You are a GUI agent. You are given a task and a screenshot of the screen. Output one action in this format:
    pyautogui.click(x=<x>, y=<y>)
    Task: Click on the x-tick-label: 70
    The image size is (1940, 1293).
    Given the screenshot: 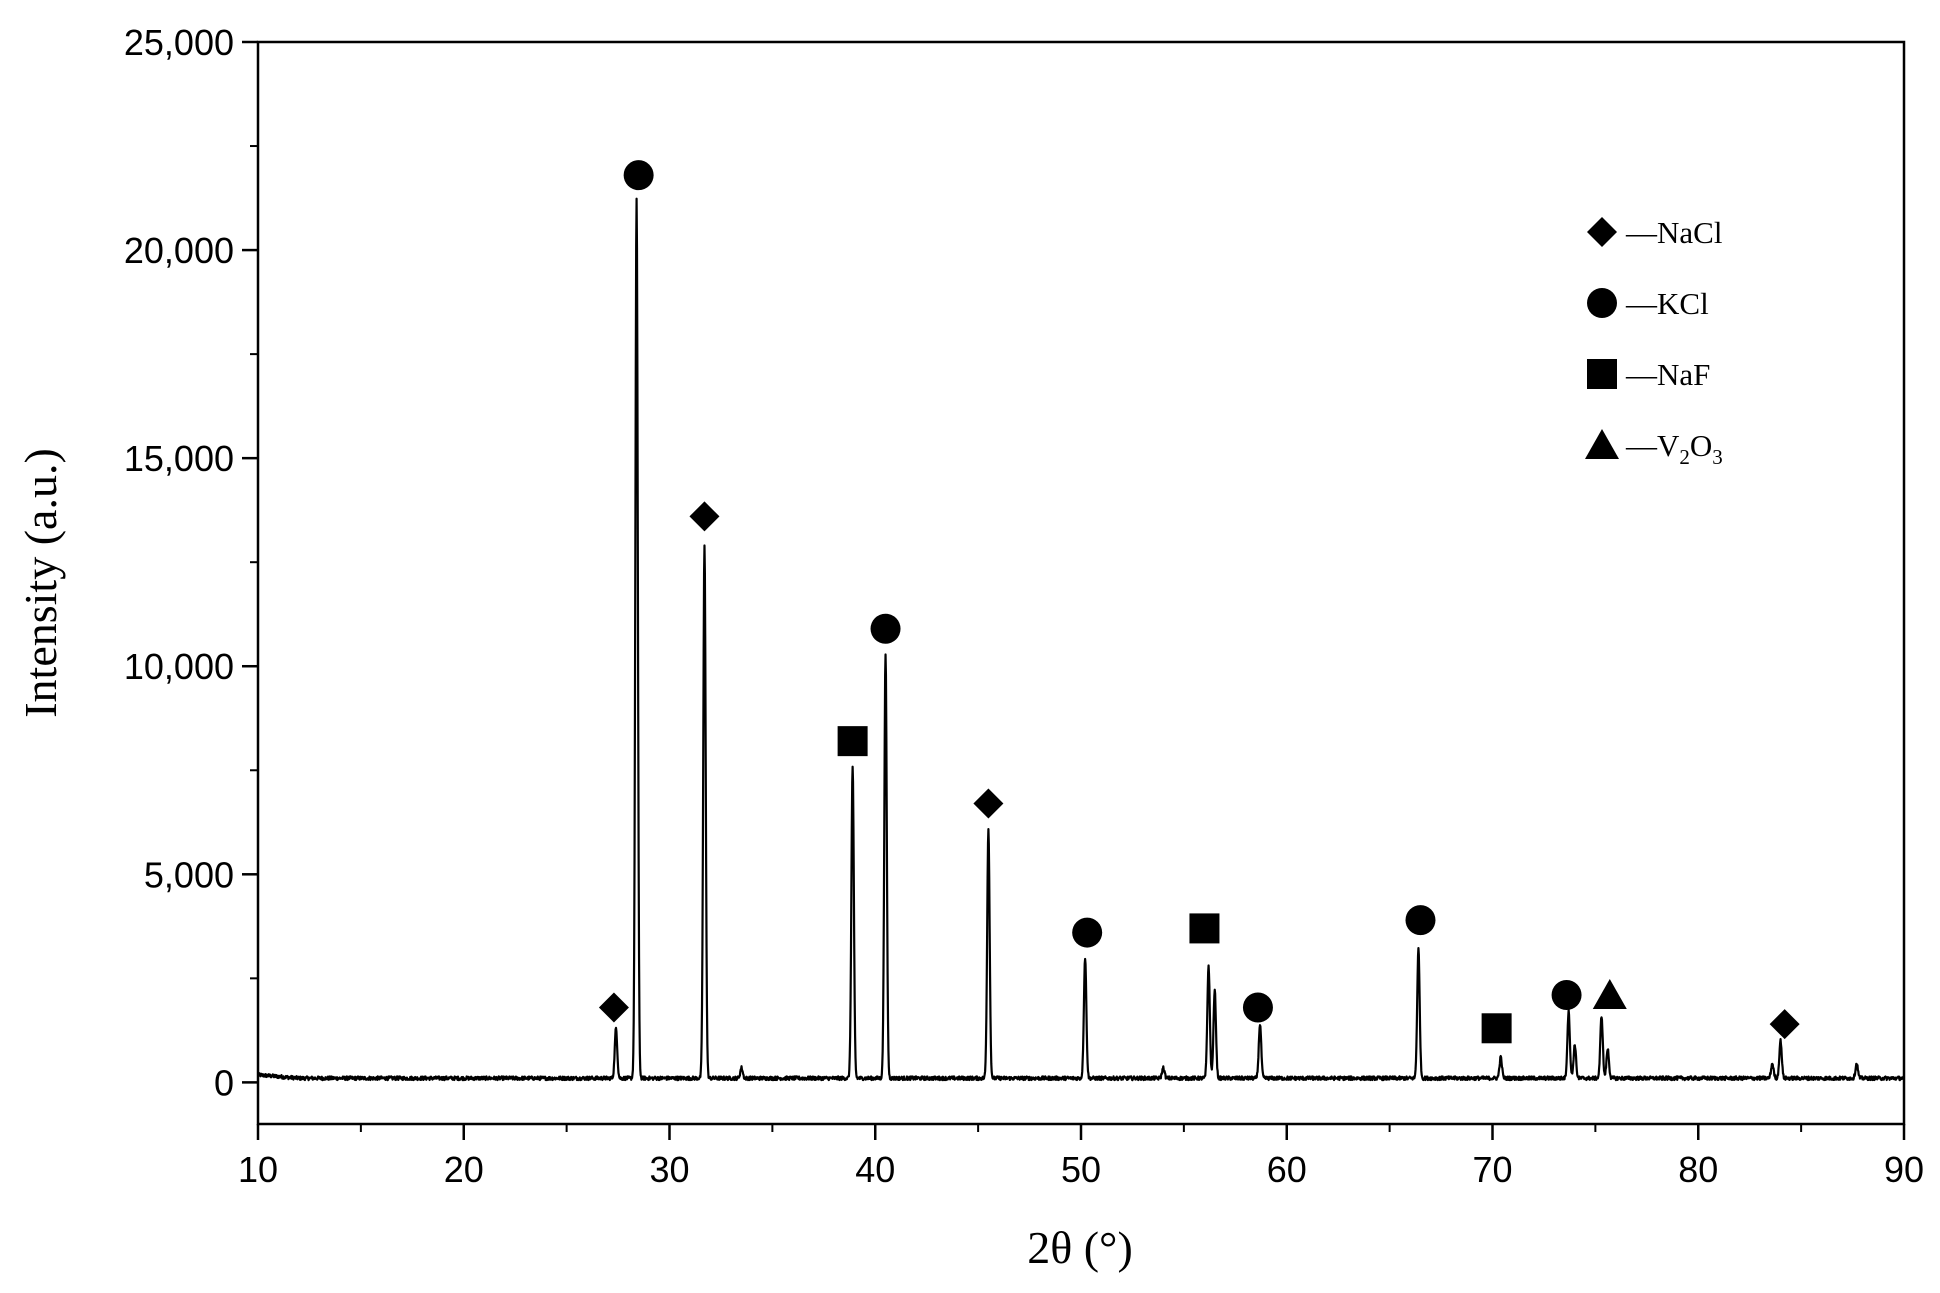 What is the action you would take?
    pyautogui.click(x=1492, y=1169)
    